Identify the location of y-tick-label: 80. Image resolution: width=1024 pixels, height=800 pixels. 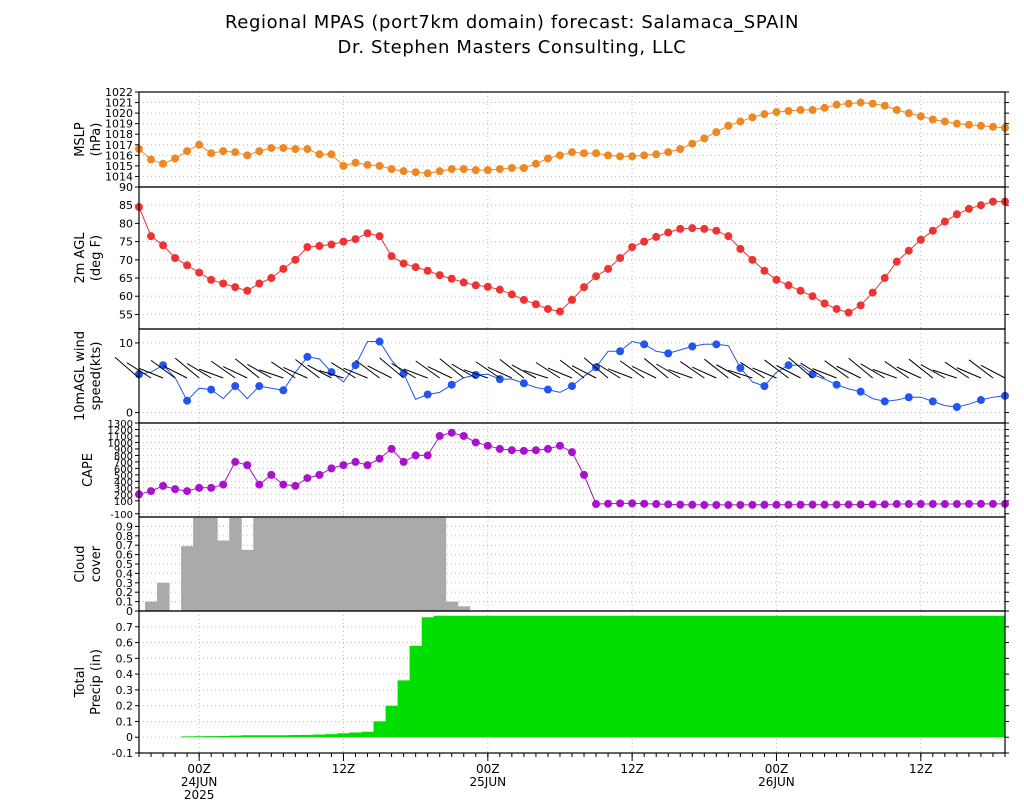
(126, 223).